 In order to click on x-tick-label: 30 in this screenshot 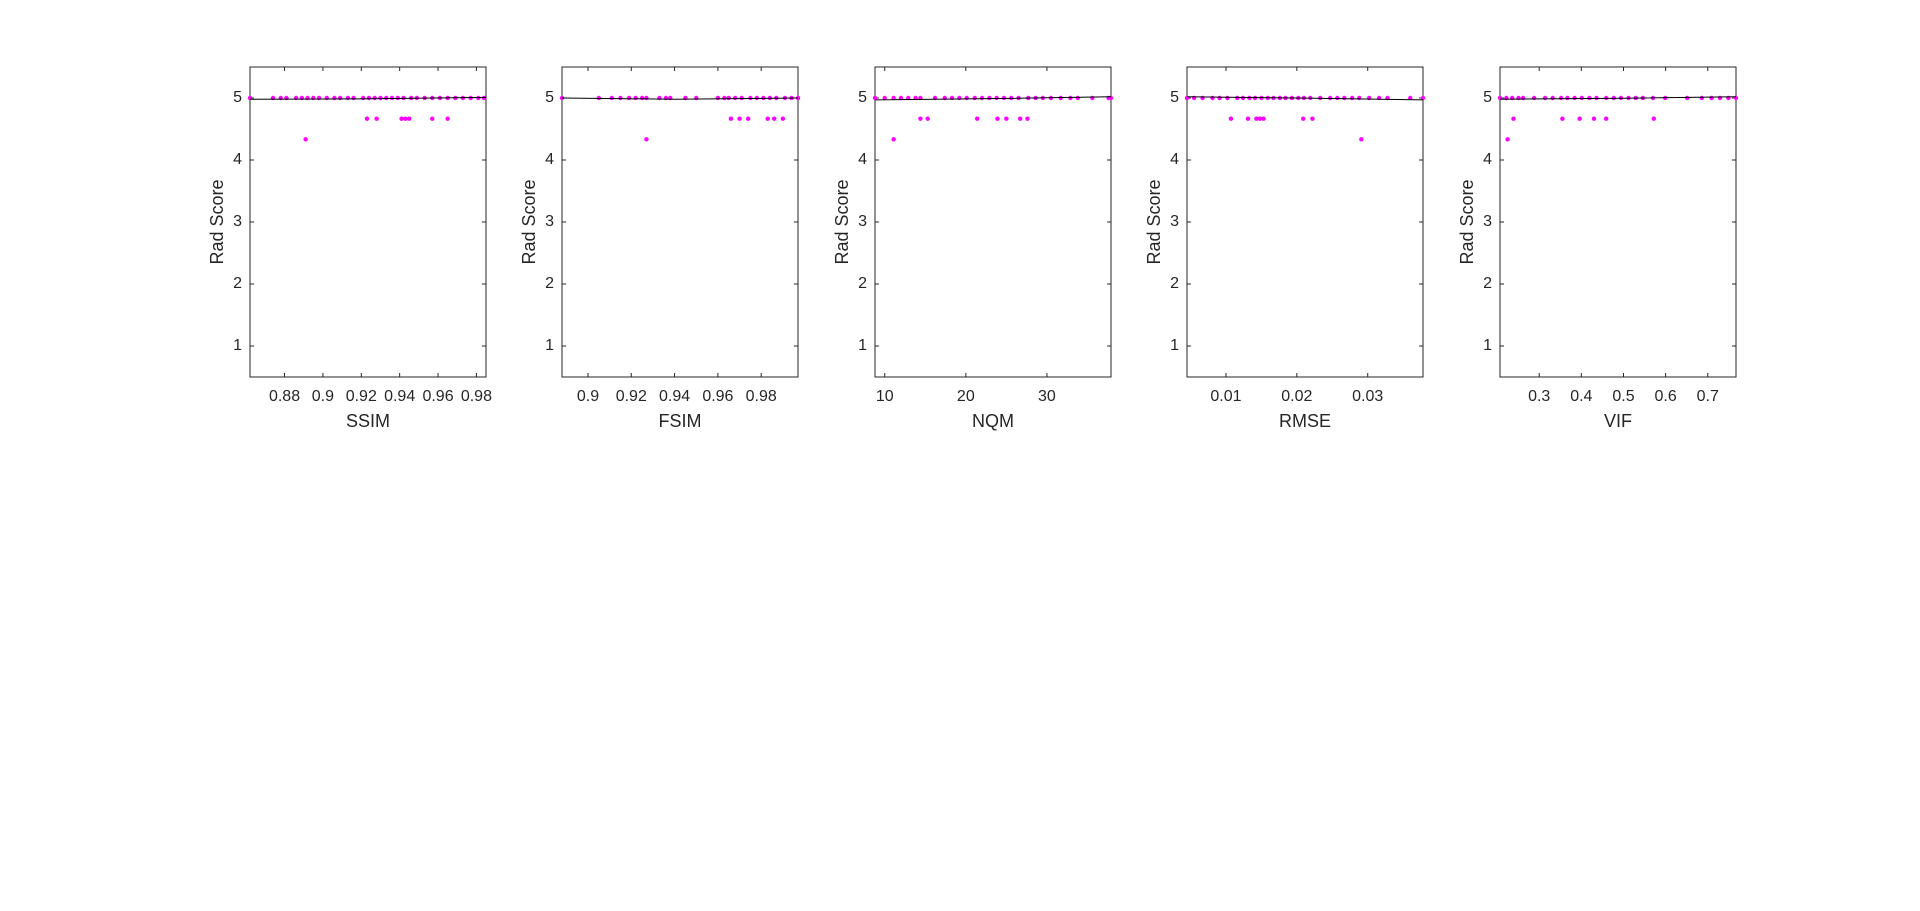, I will do `click(1047, 396)`.